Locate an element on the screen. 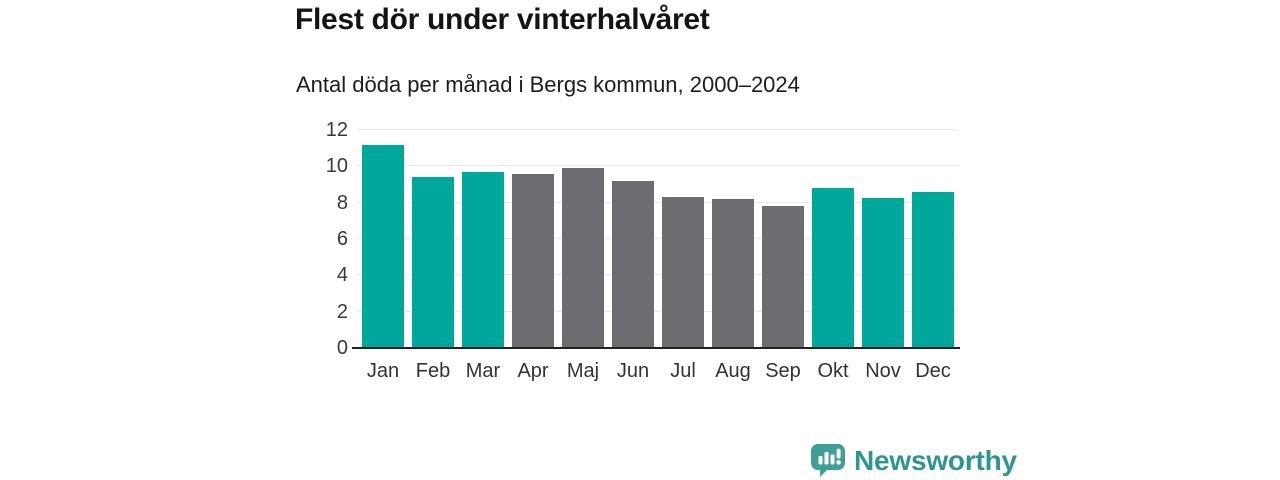 The image size is (1280, 480). y-tick-label: 6 is located at coordinates (342, 239).